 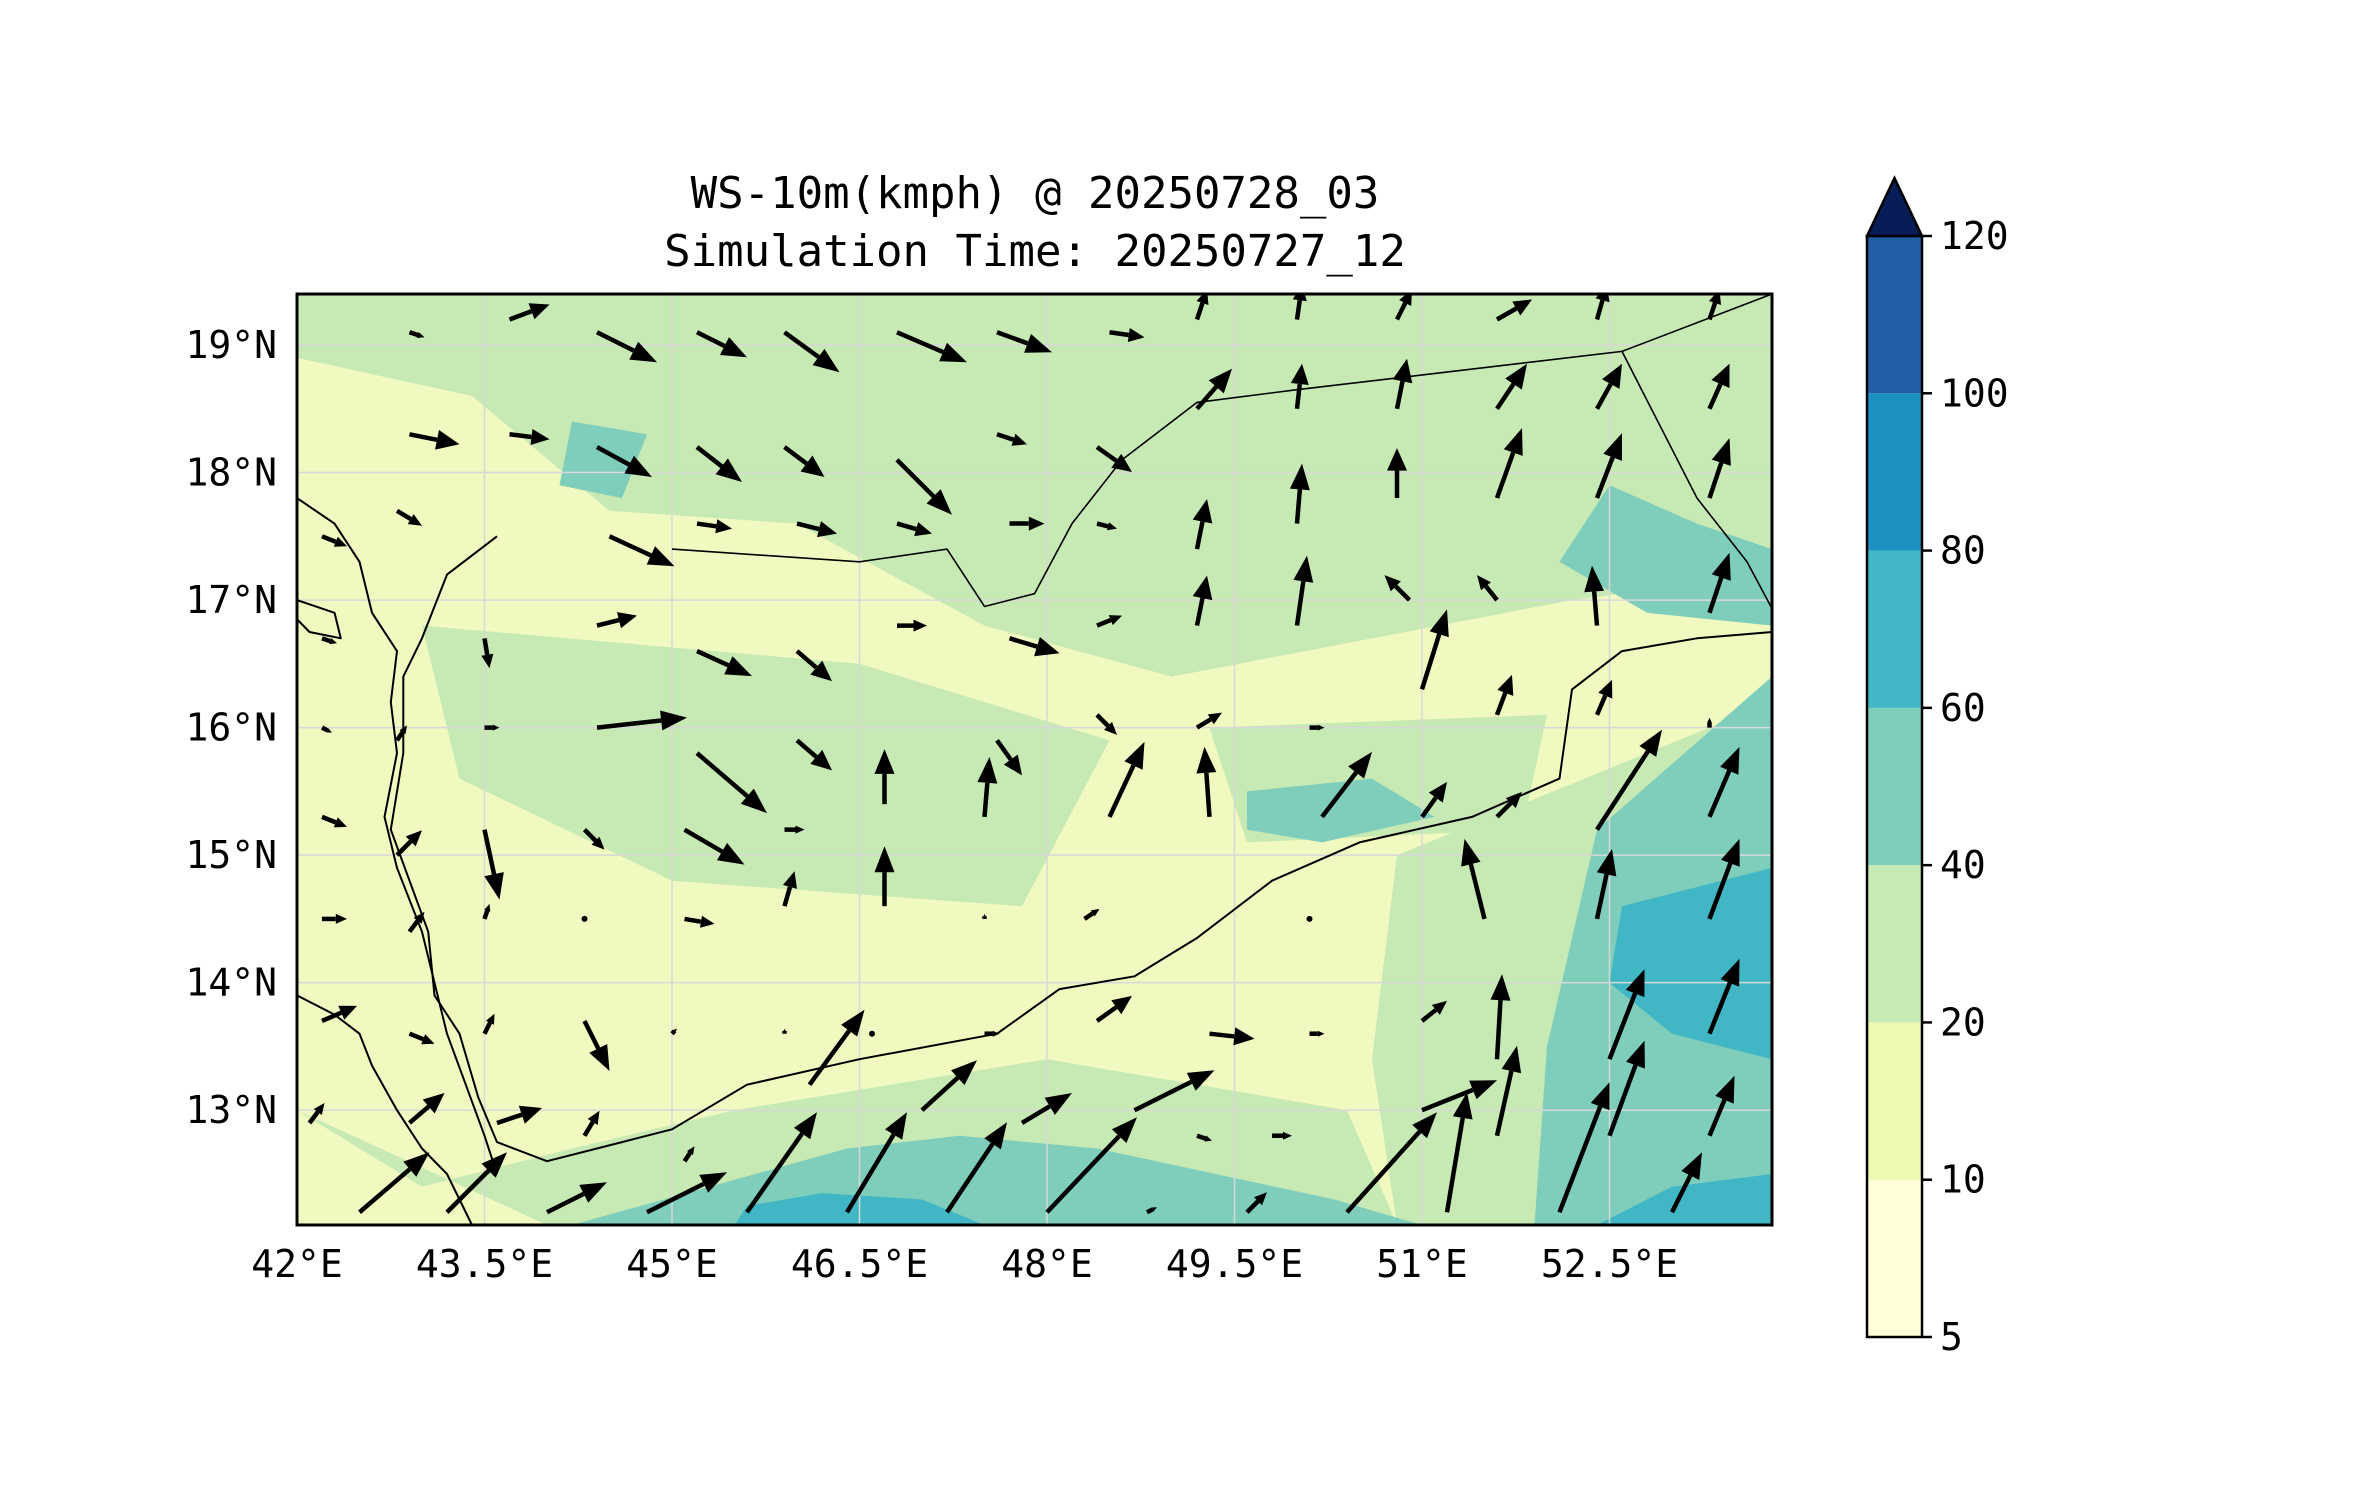 I want to click on latitude-label: 16°N, so click(x=231, y=728).